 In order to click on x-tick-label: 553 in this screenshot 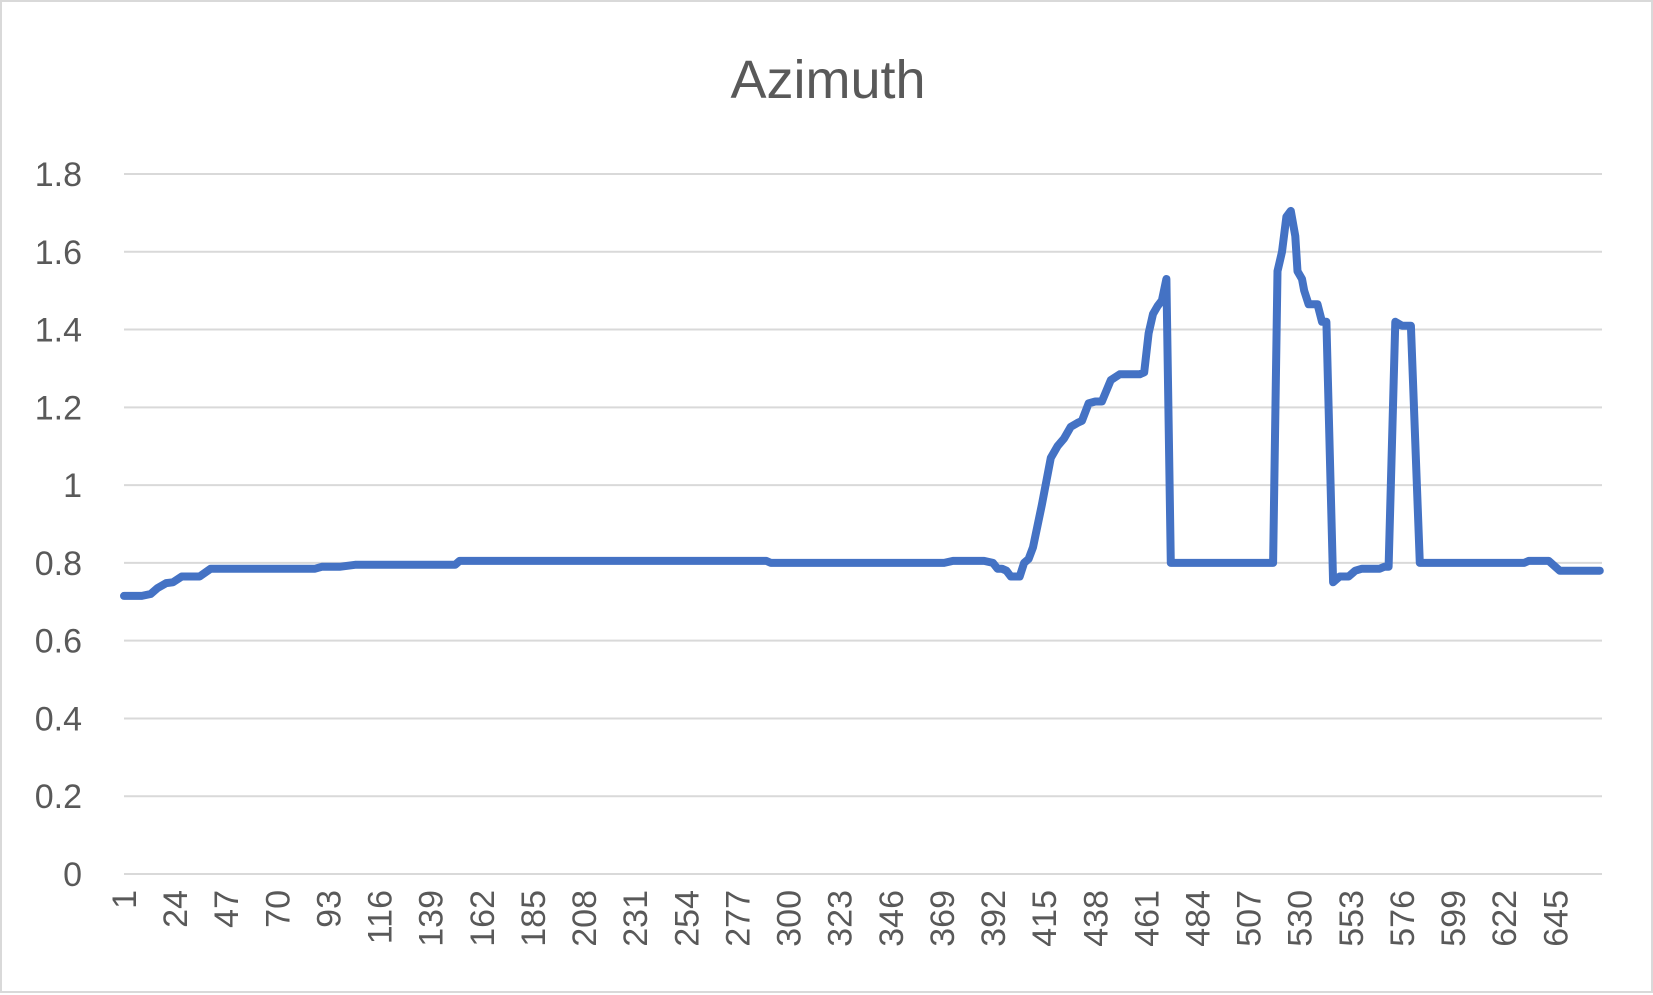, I will do `click(1352, 918)`.